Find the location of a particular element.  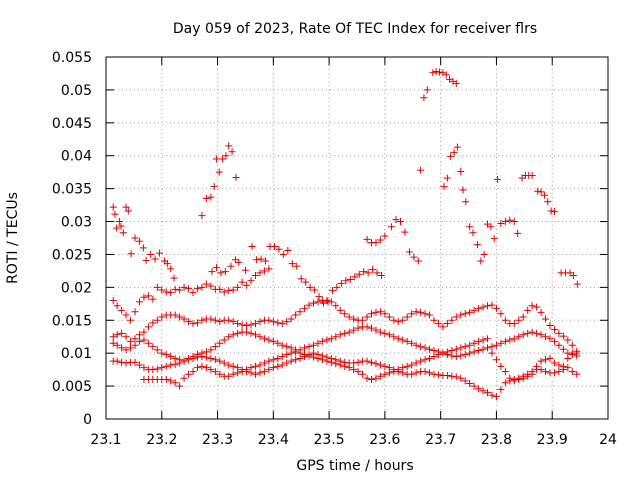

x-tick-label: 23.7 is located at coordinates (440, 440).